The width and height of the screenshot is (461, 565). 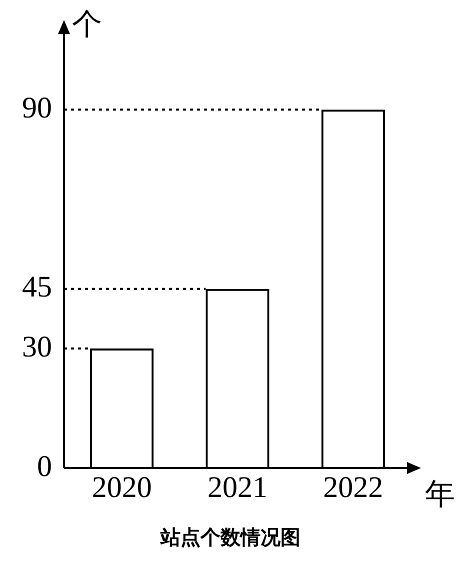 I want to click on x-tick-label: 2021, so click(x=238, y=487).